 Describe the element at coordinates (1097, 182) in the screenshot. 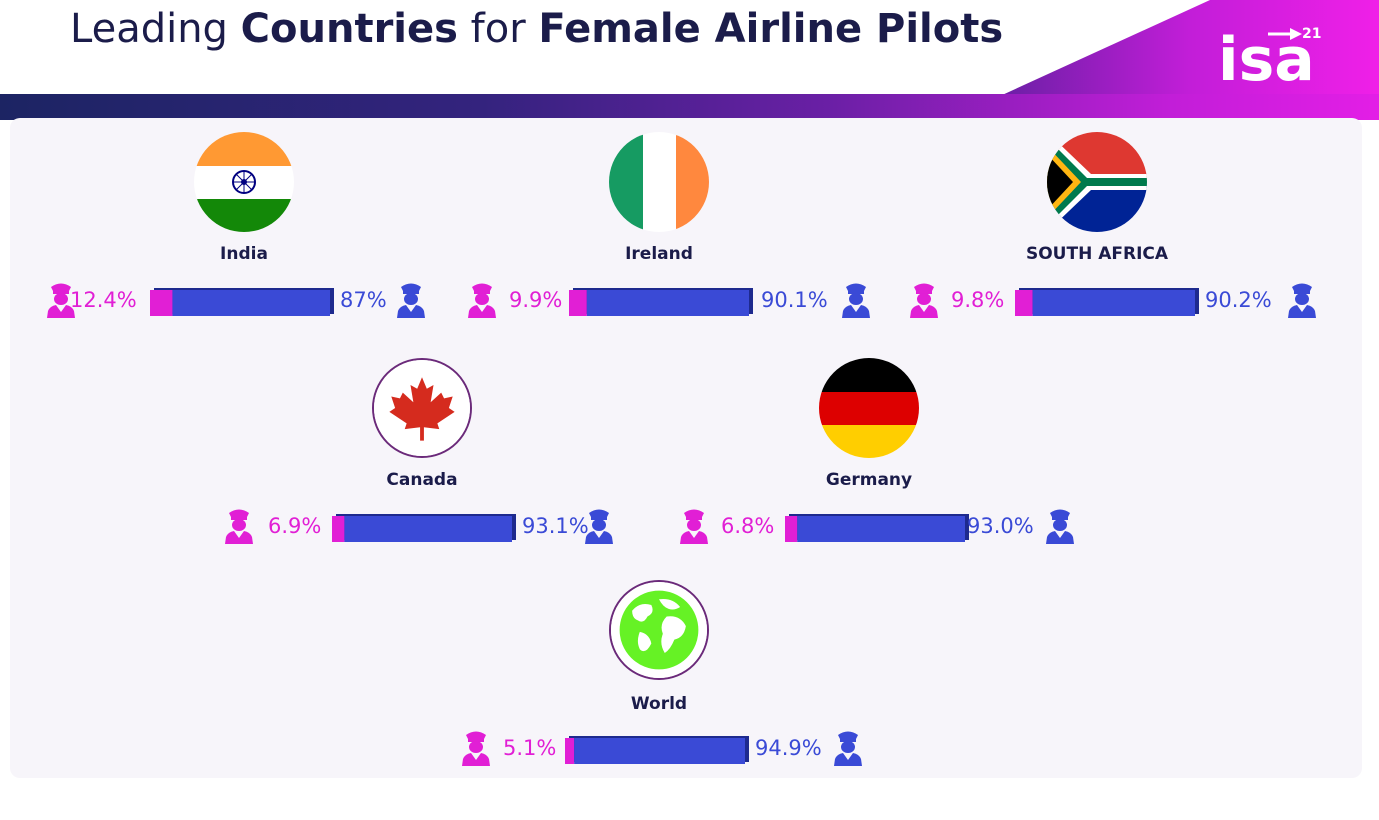

I see `south-africa-flag-icon` at that location.